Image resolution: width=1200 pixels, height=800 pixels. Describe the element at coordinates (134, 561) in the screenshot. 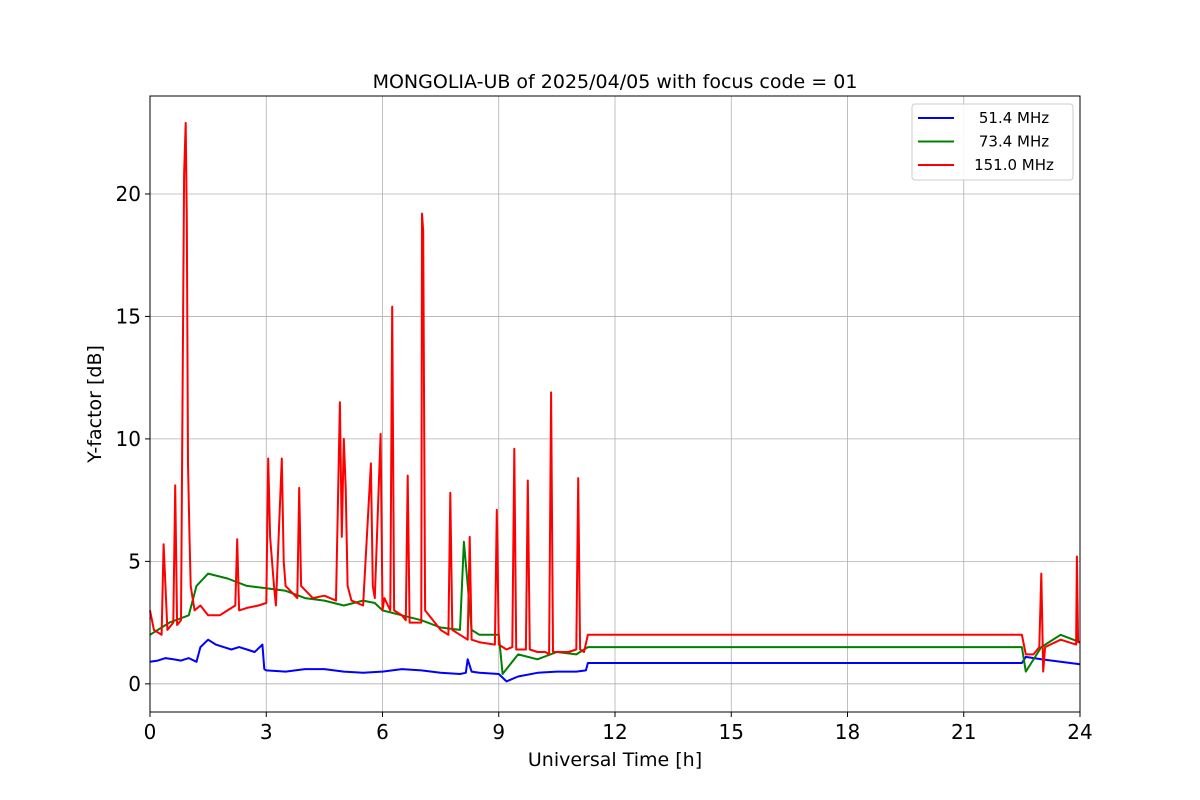

I see `y-tick-label: 5` at that location.